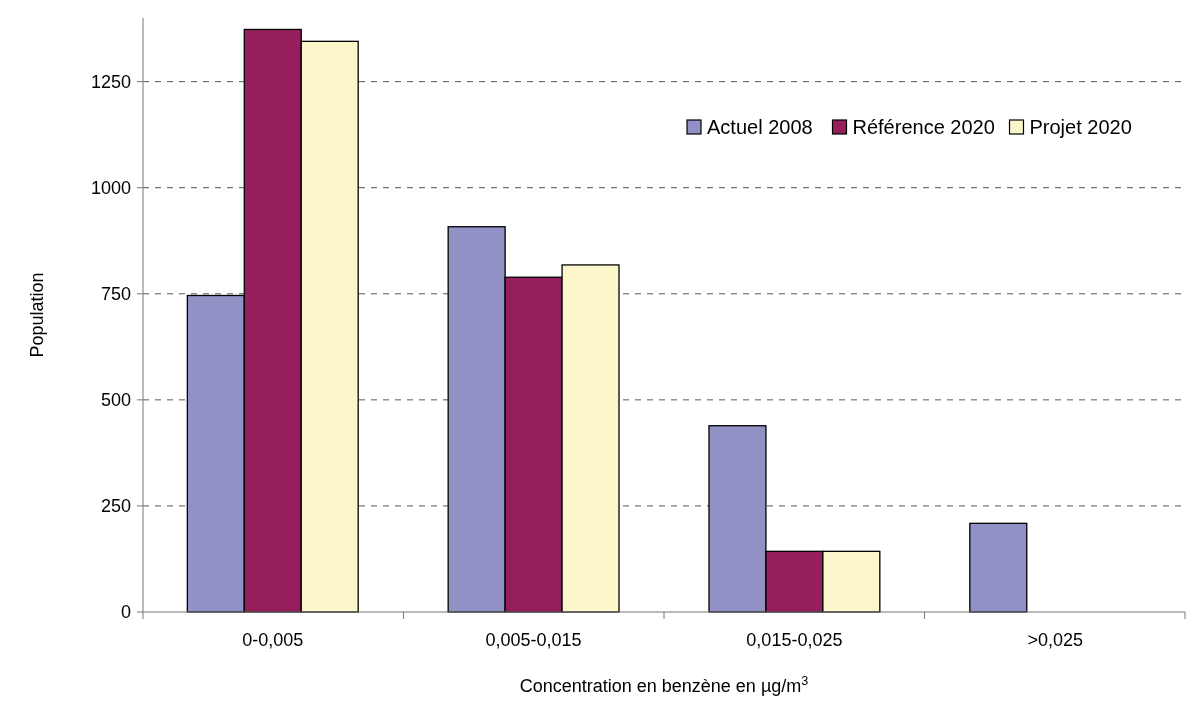  What do you see at coordinates (110, 188) in the screenshot?
I see `y-tick-label: 1000` at bounding box center [110, 188].